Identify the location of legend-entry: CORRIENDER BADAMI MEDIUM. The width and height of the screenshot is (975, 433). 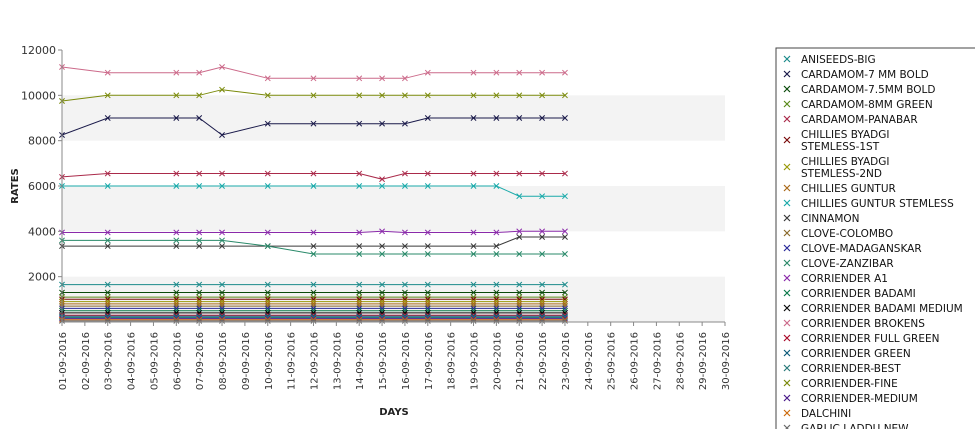
(882, 309).